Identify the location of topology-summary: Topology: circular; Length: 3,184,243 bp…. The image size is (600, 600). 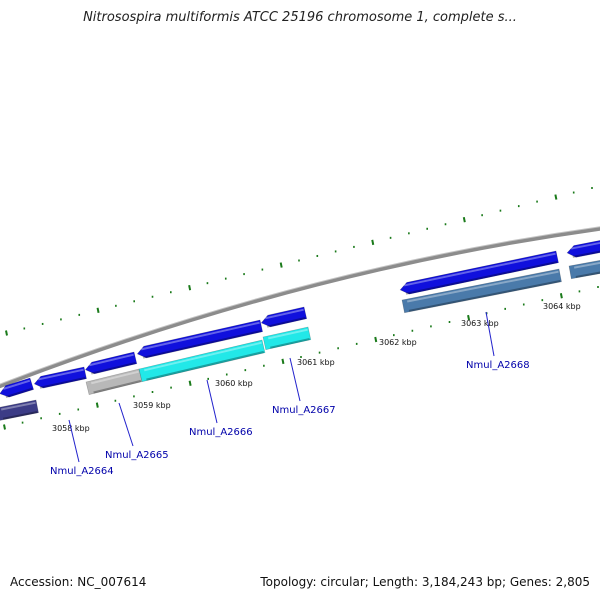
(425, 582).